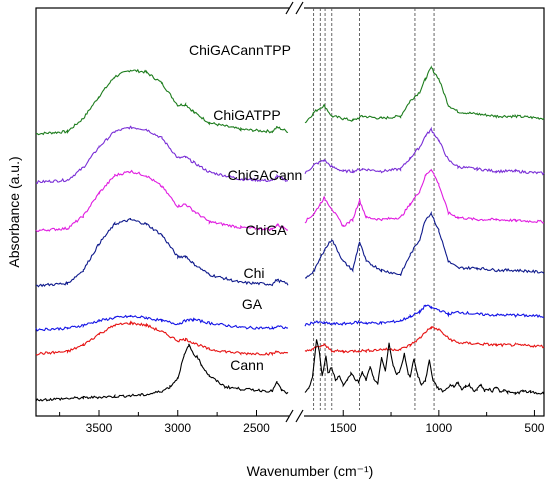 The height and width of the screenshot is (489, 550). I want to click on axis-break, so click(294, 212).